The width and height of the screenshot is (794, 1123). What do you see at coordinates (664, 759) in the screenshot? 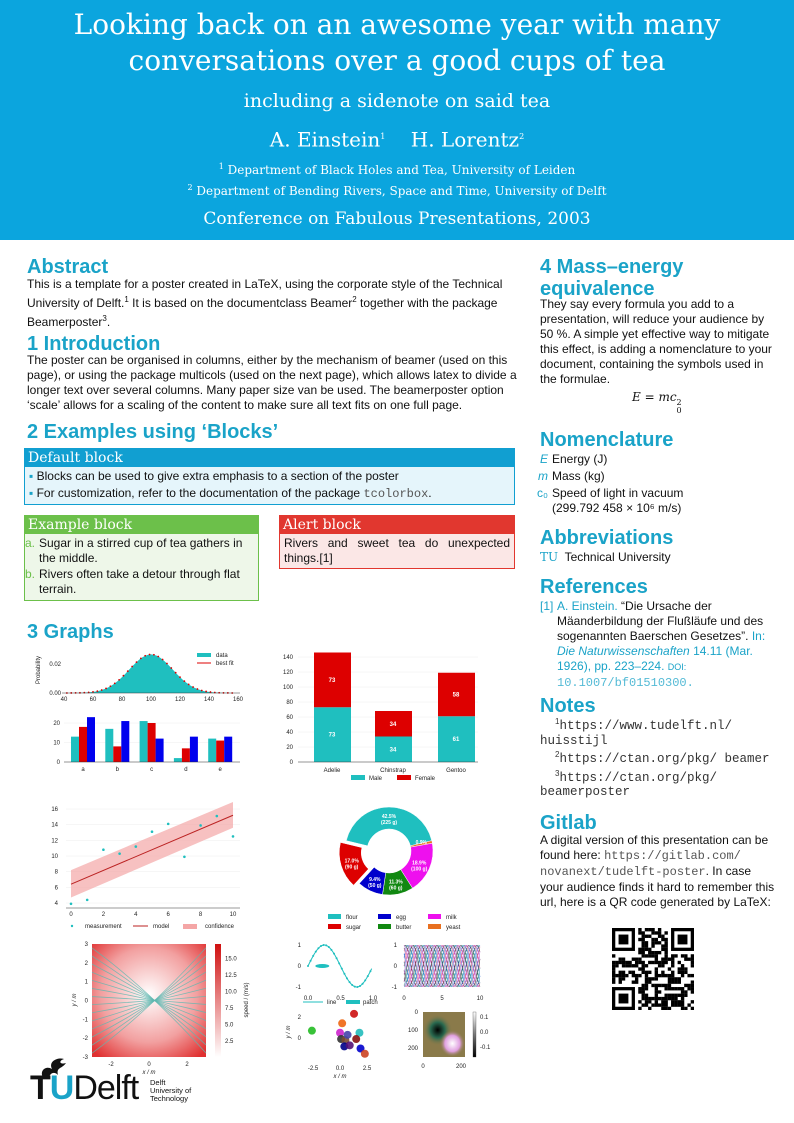
I see `note-url: https://ctan.org/pkg/ beamer` at bounding box center [664, 759].